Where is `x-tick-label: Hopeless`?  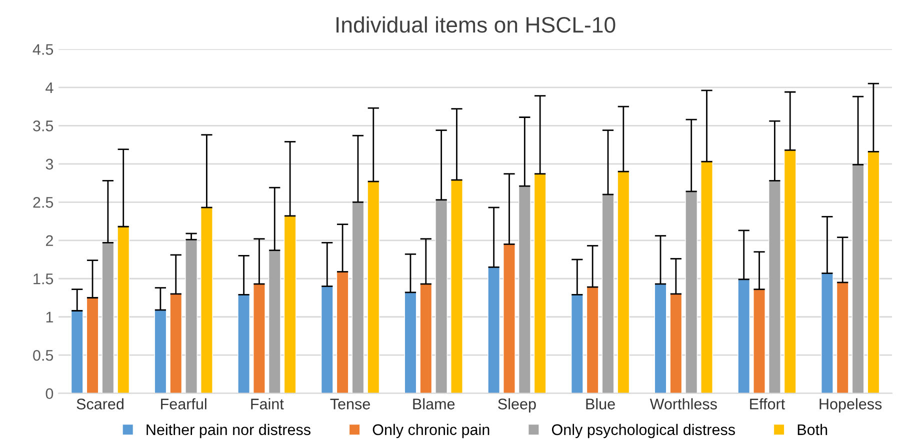
x-tick-label: Hopeless is located at coordinates (851, 405).